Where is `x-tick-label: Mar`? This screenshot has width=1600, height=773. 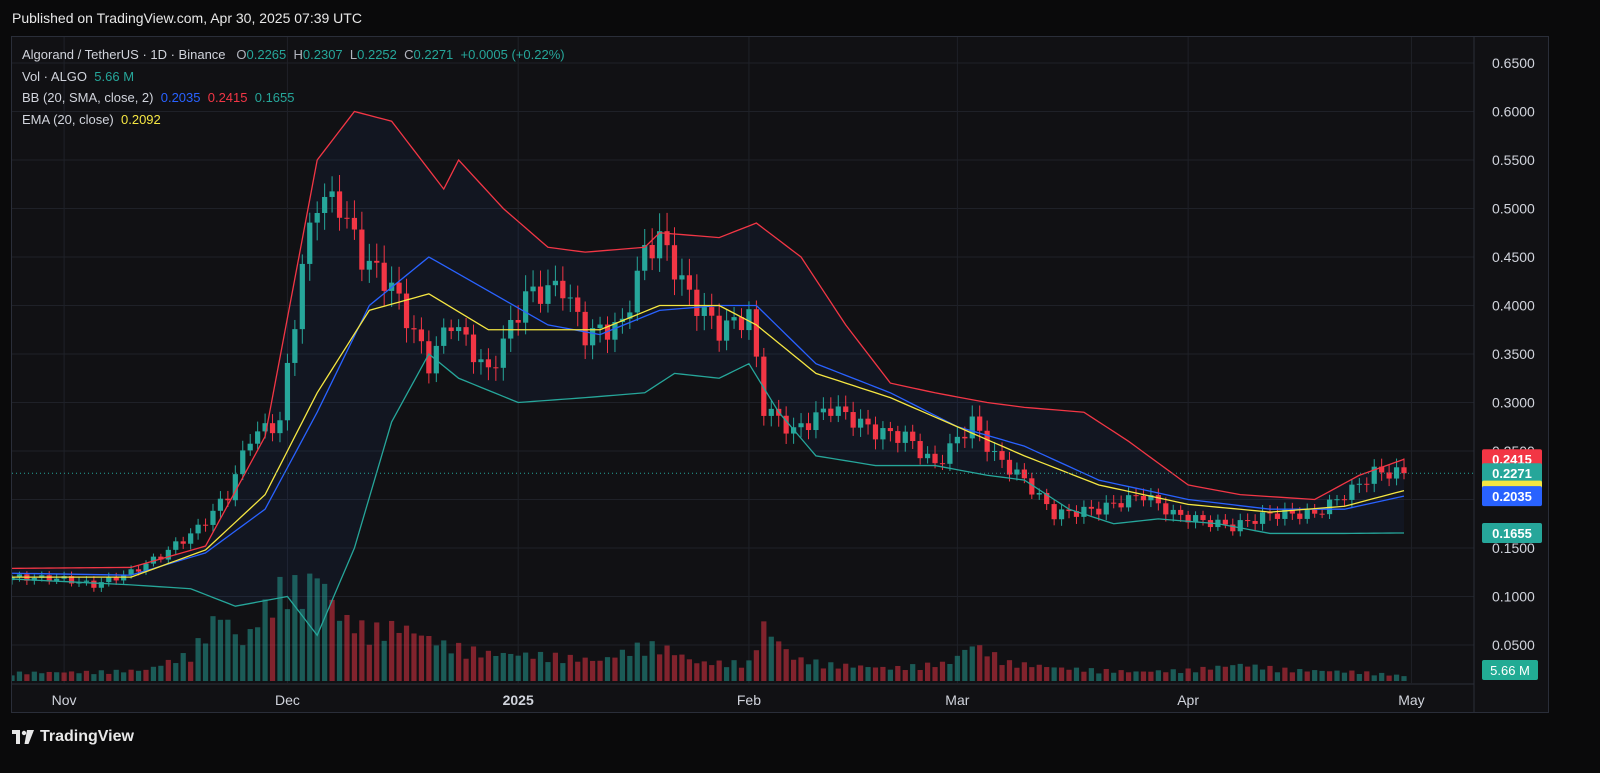
x-tick-label: Mar is located at coordinates (957, 700).